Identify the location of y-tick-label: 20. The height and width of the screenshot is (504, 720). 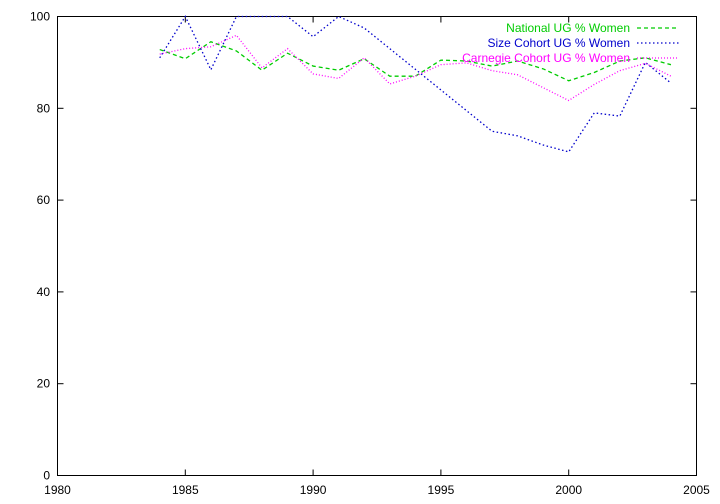
(44, 384).